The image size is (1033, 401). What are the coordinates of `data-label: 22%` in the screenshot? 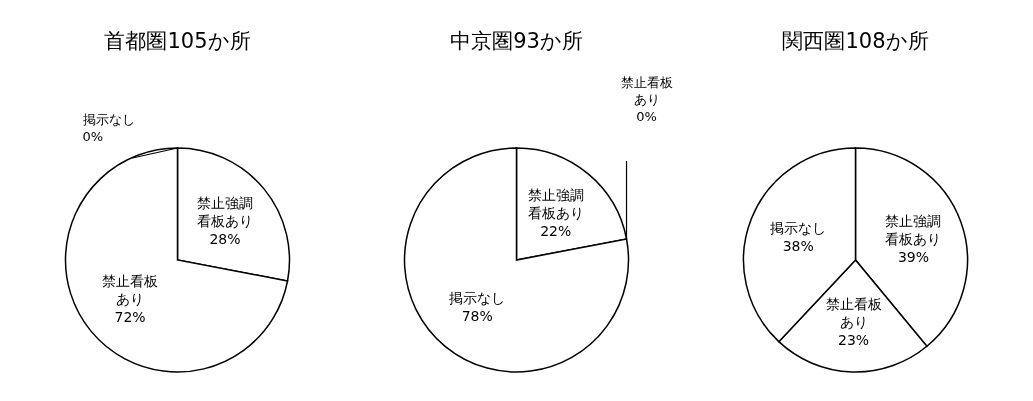 It's located at (556, 230).